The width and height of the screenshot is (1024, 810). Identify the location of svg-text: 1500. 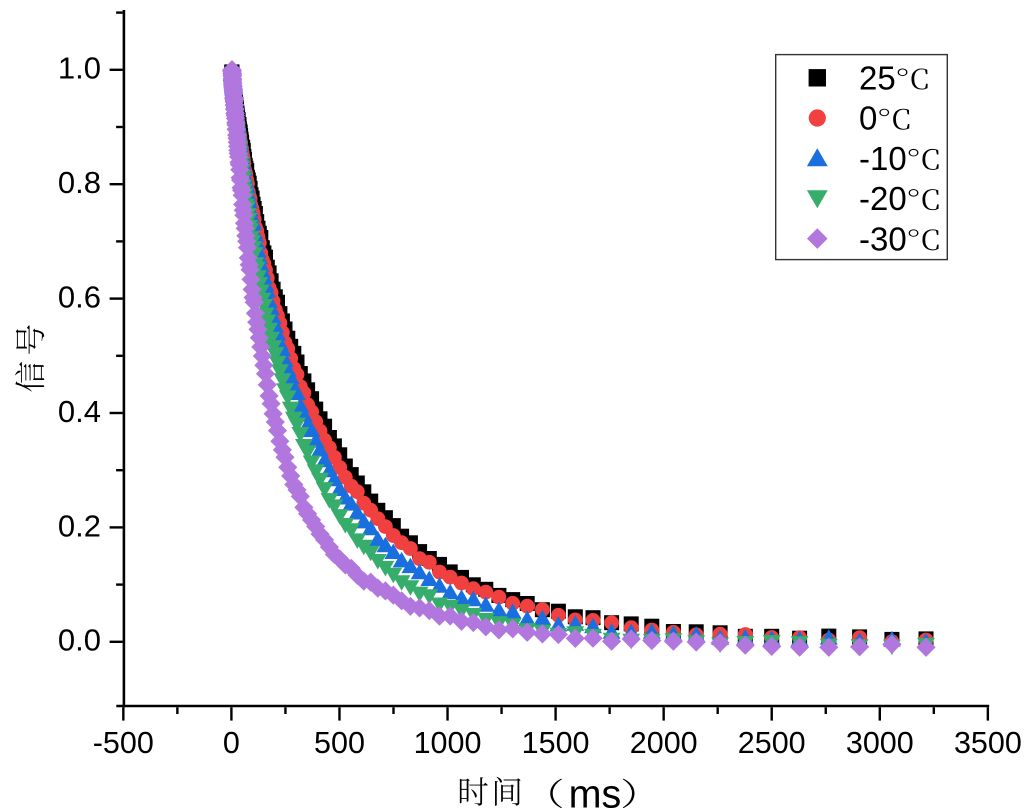
(556, 743).